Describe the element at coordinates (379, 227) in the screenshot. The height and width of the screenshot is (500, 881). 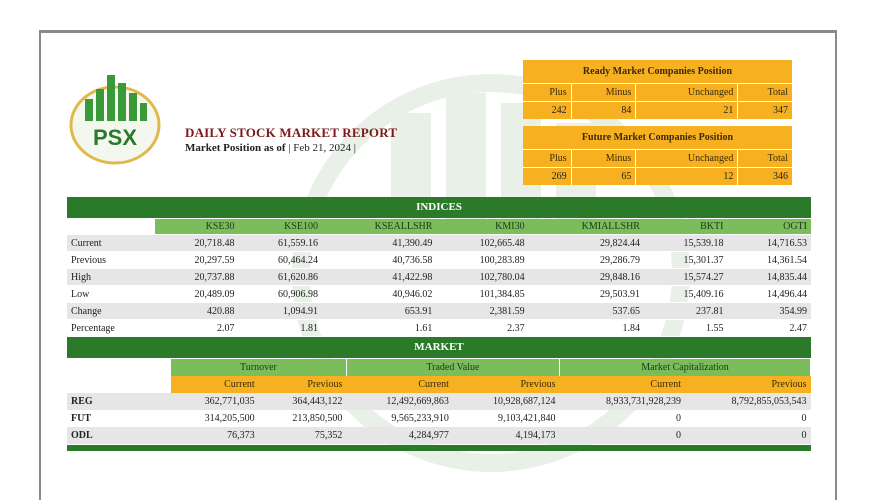
I see `index-column-kseallshr: KSEALLSHR` at that location.